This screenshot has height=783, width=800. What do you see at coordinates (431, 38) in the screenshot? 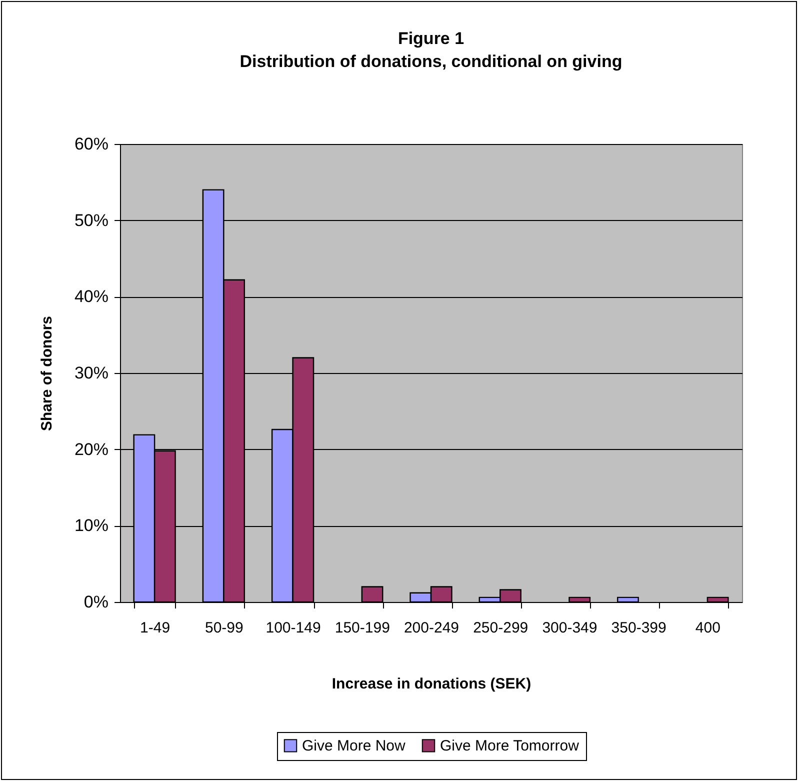
I see `chart-title: Figure 1` at bounding box center [431, 38].